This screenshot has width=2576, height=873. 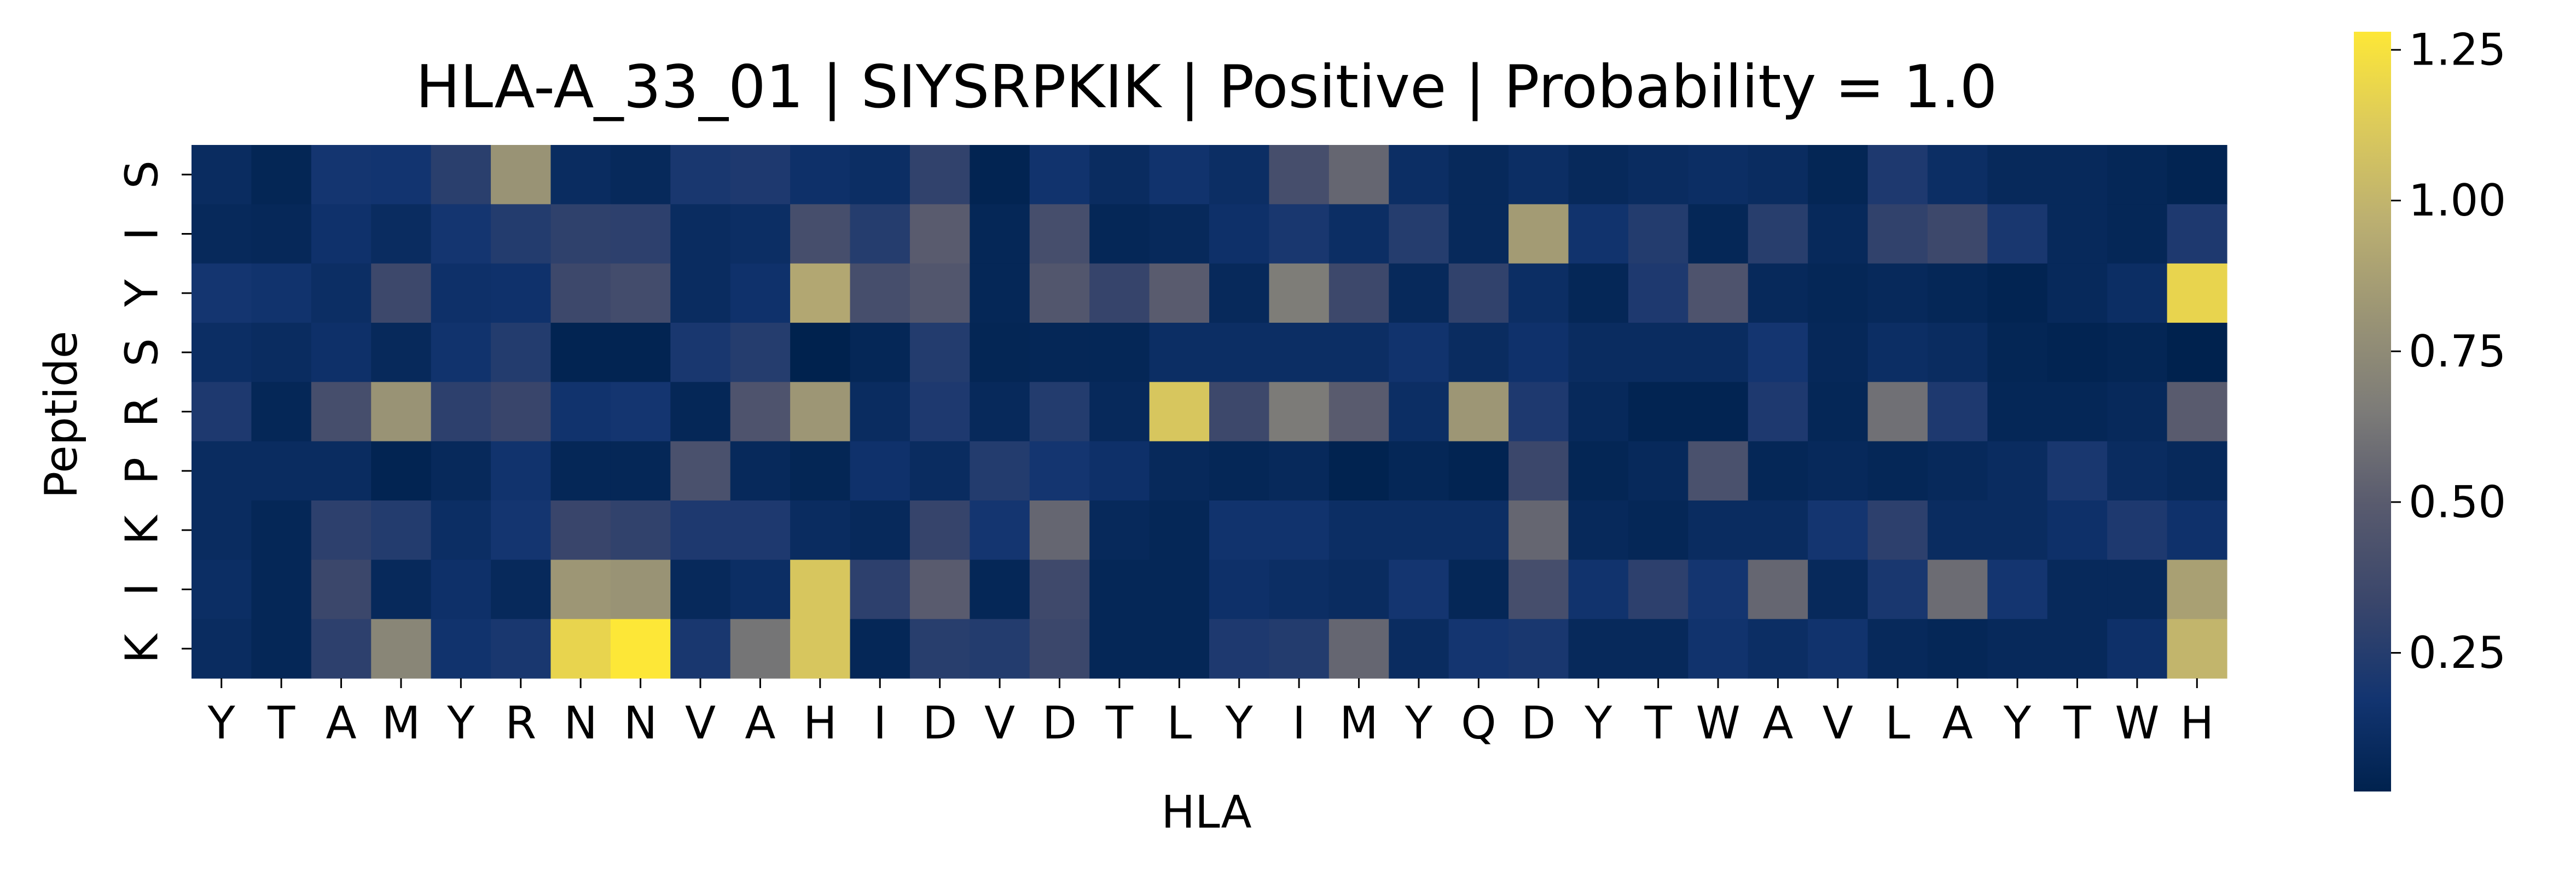 I want to click on x-axis-label: HLA, so click(x=1206, y=813).